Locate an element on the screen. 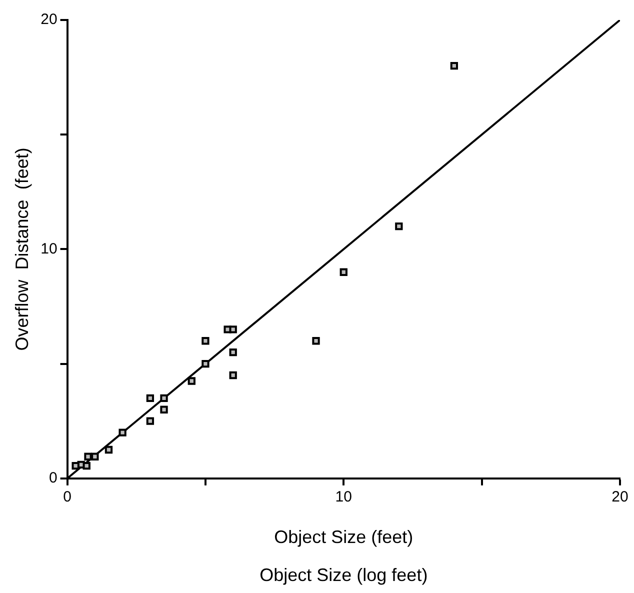  y-tick-label: 10 is located at coordinates (49, 249).